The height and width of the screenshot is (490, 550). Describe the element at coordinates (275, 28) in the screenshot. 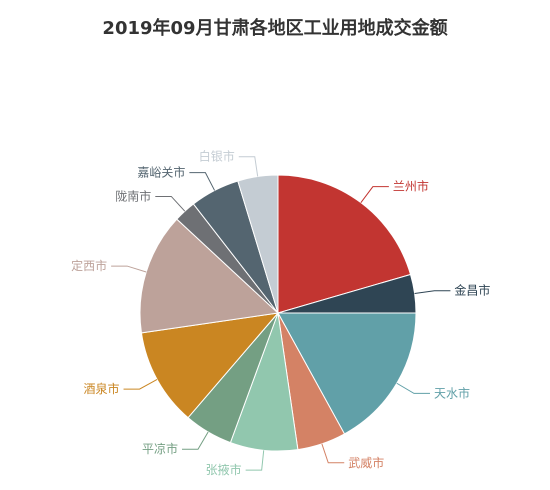

I see `chart-title: 2019年09月甘肃各地区工业用地成交金额` at that location.